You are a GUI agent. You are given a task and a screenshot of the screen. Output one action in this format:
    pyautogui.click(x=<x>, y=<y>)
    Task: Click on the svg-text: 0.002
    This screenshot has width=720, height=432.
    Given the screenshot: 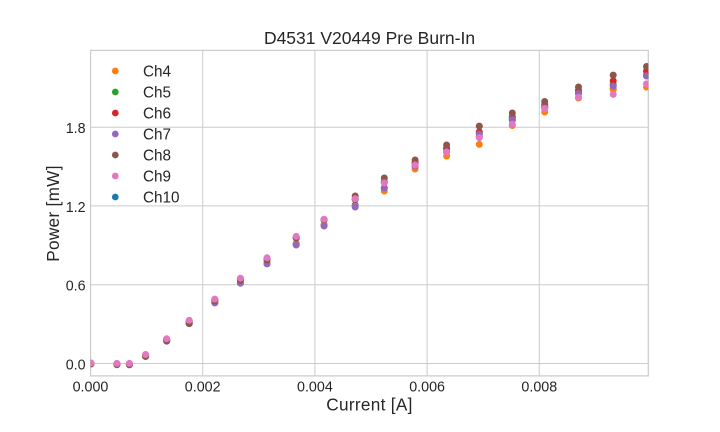 What is the action you would take?
    pyautogui.click(x=203, y=388)
    